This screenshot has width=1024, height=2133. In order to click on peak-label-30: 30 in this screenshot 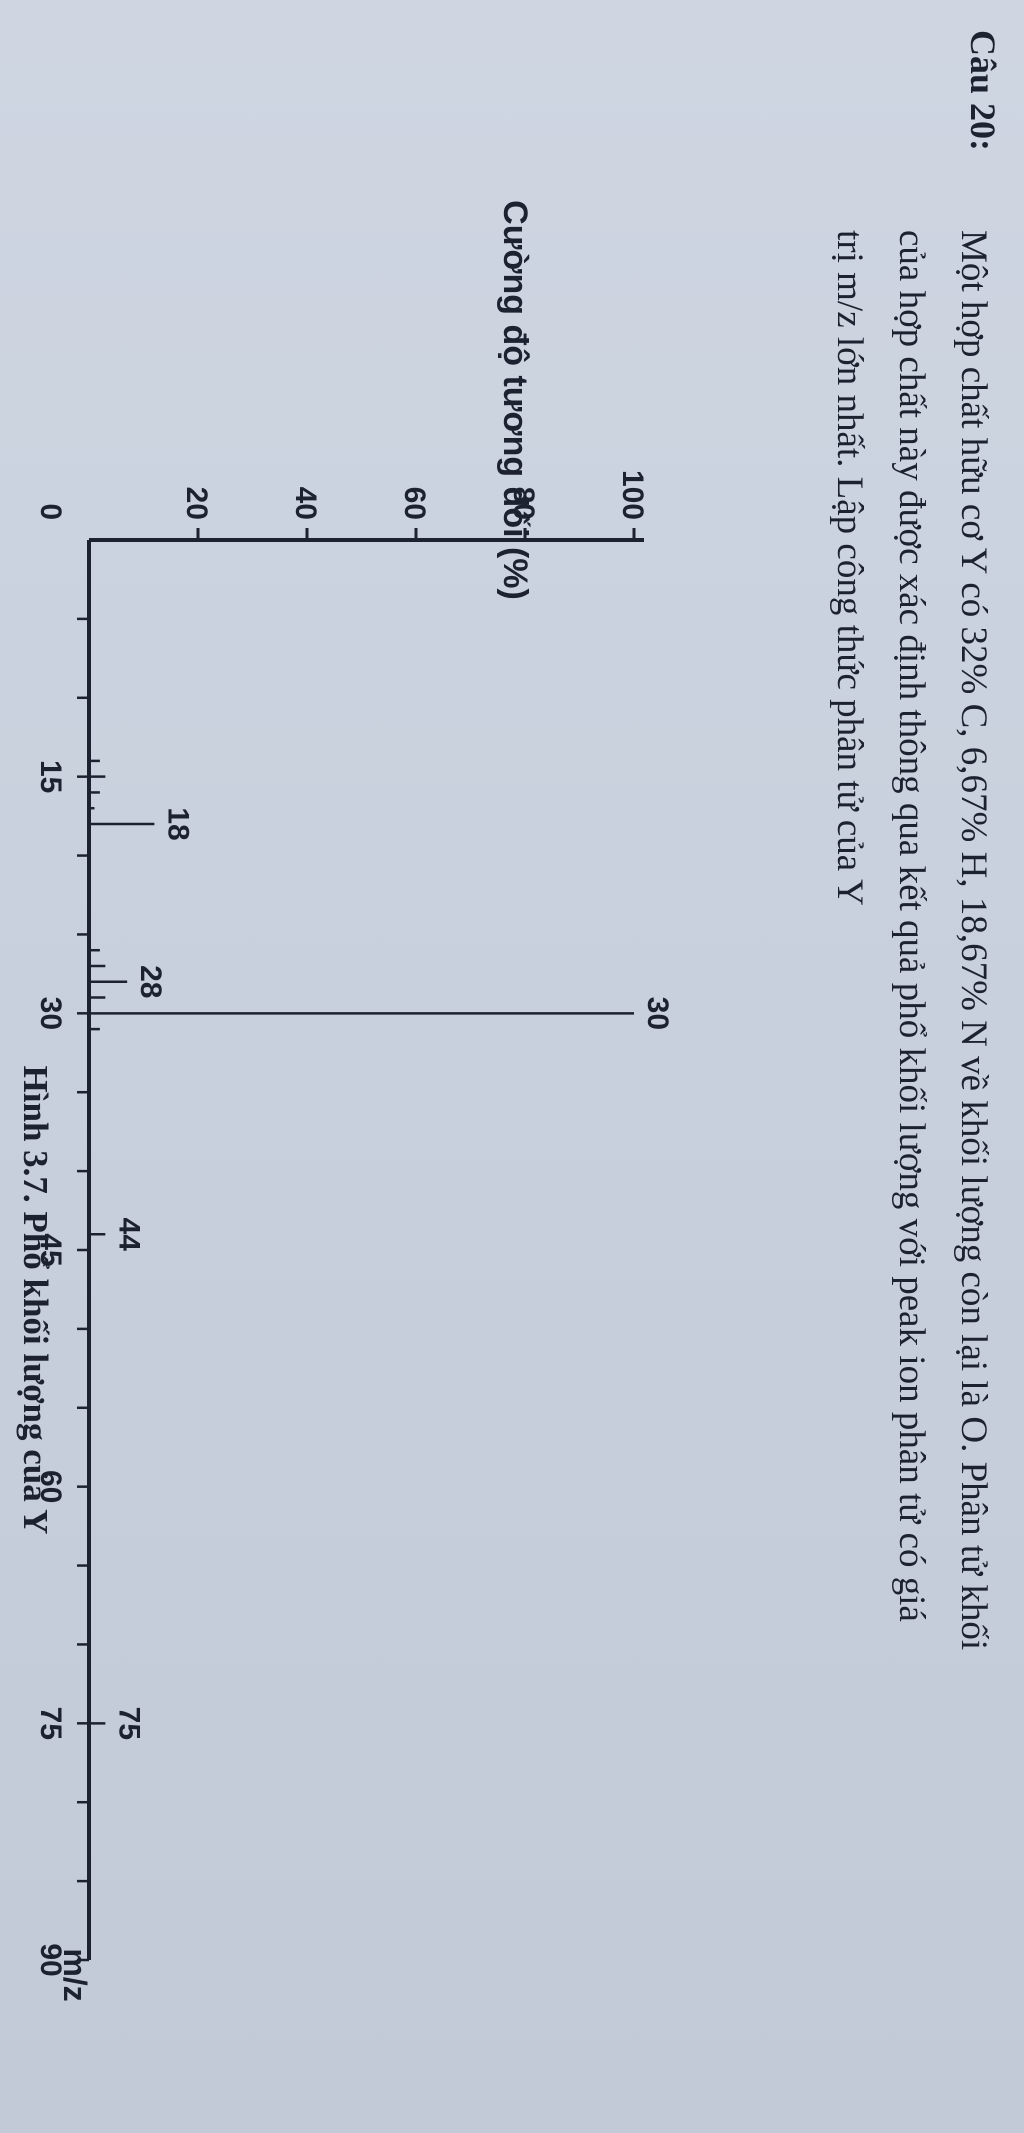, I will do `click(657, 1013)`.